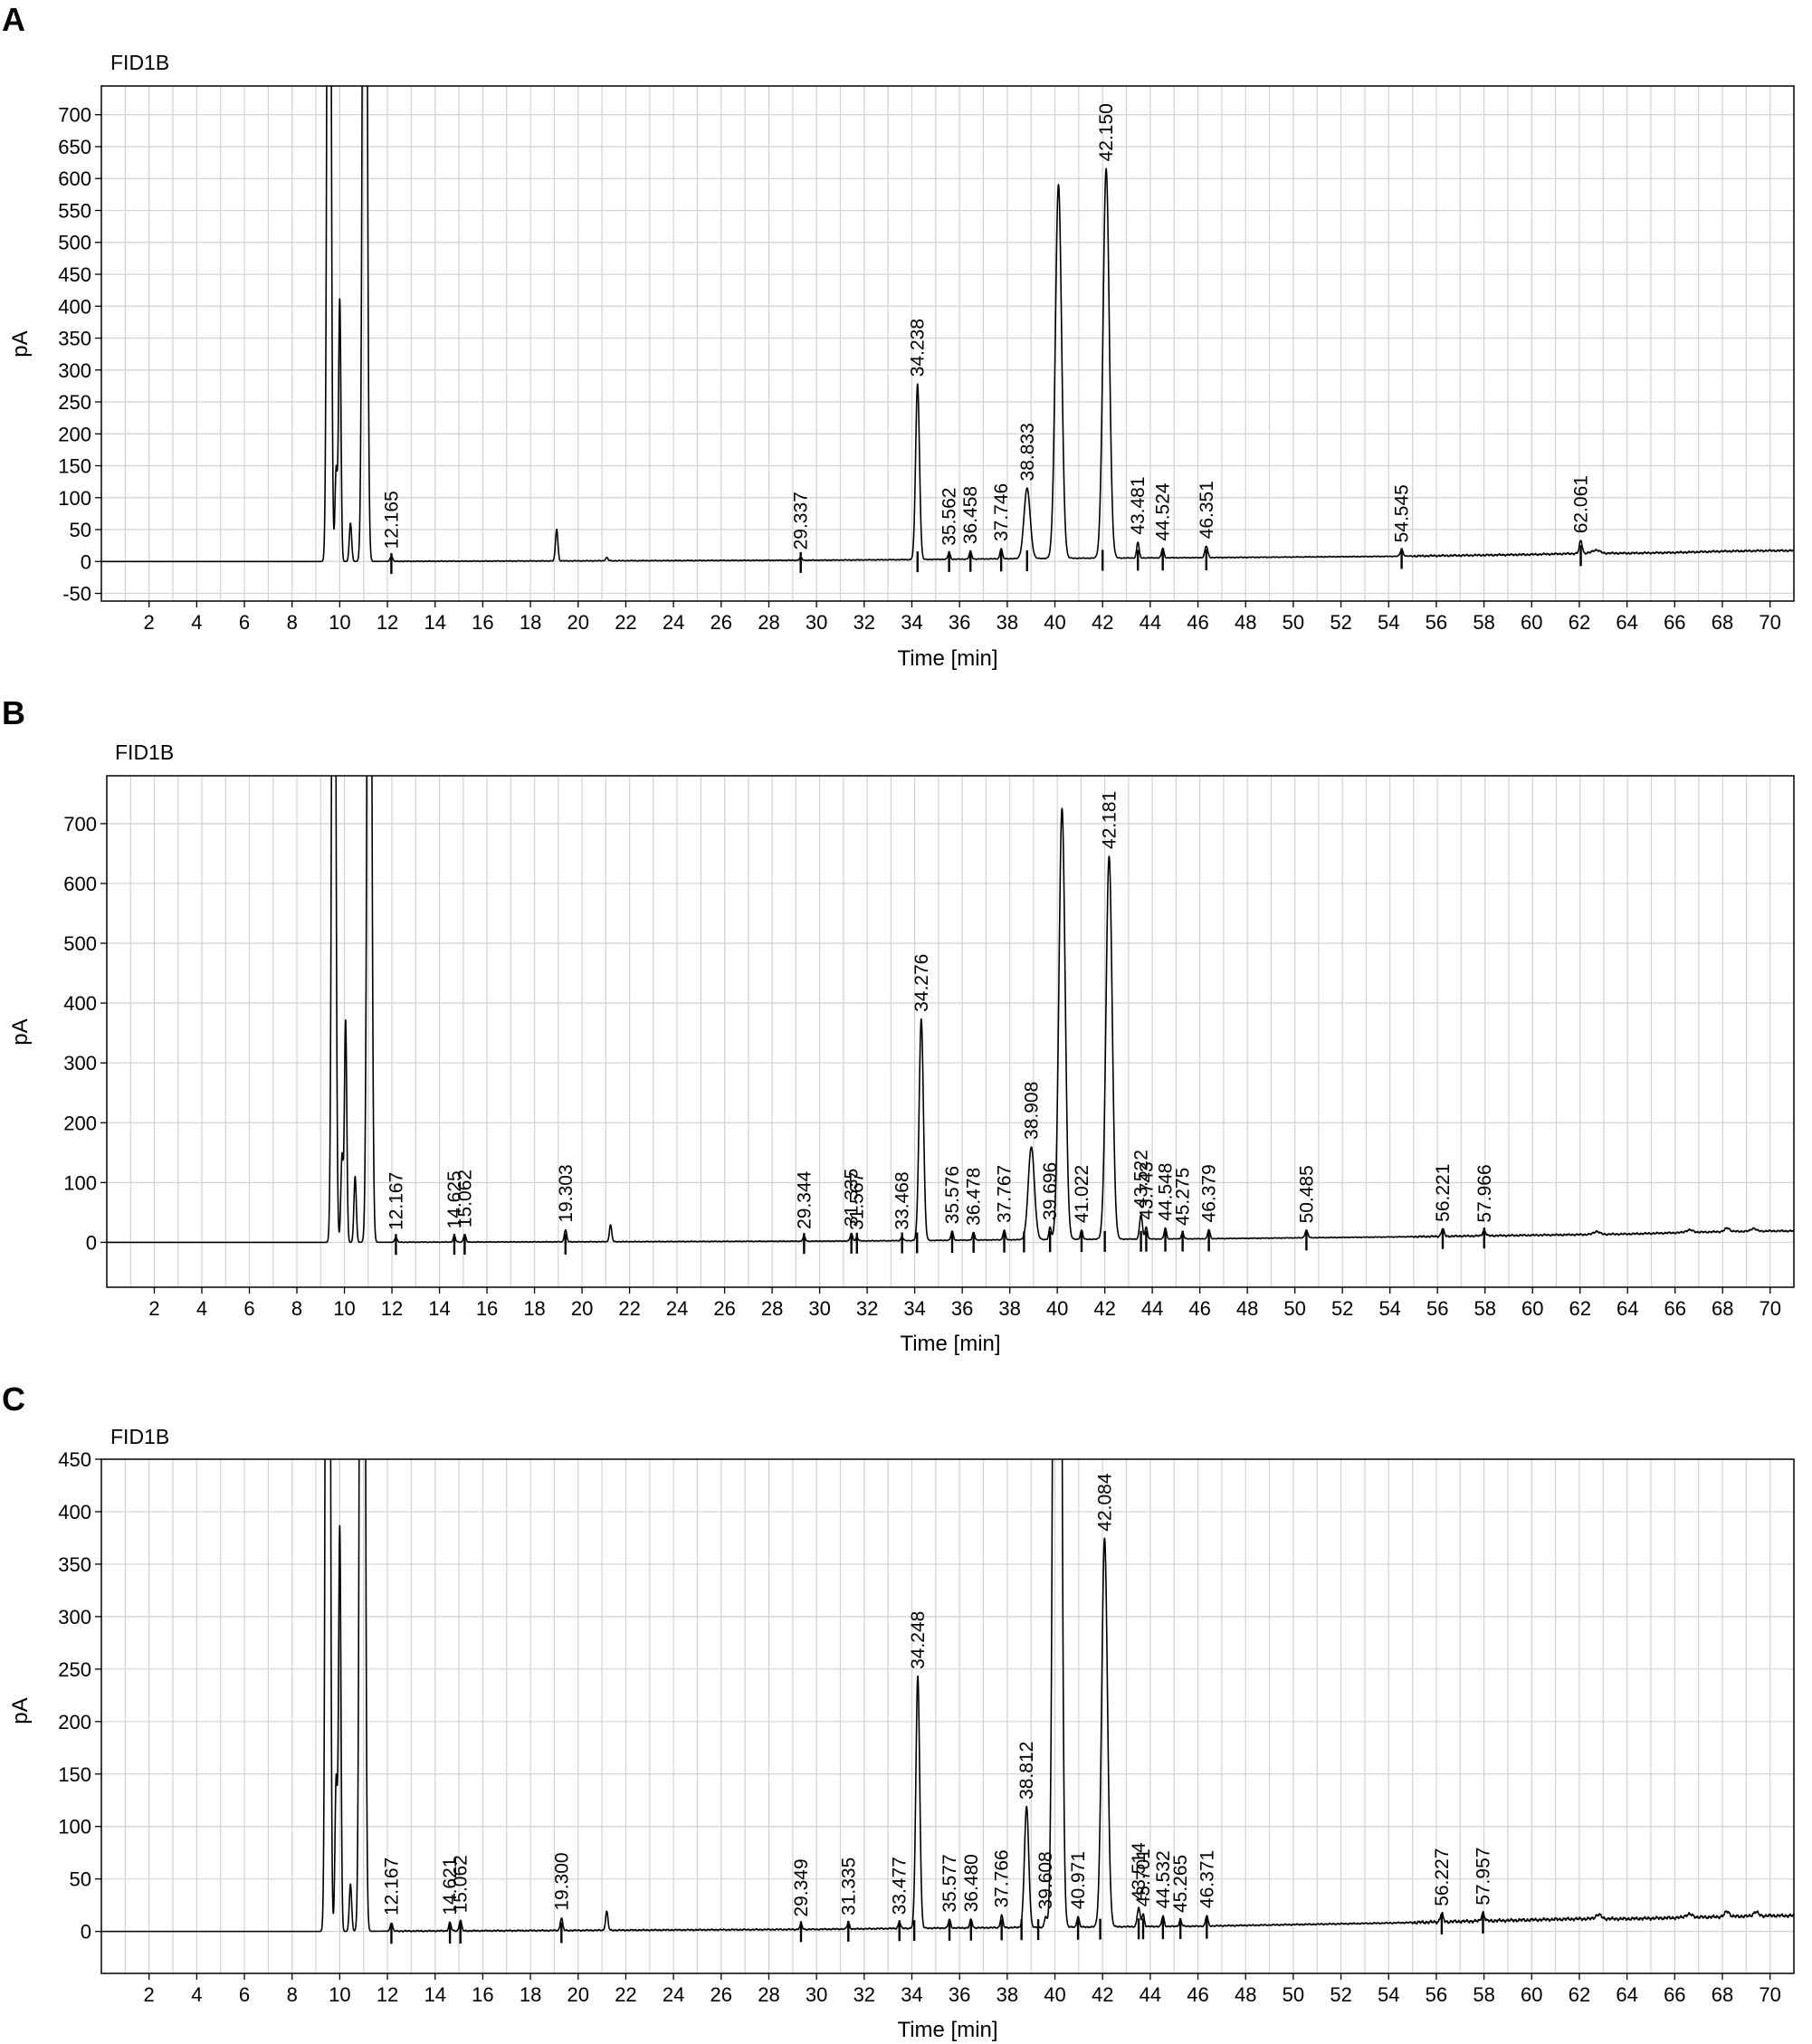 This screenshot has height=2044, width=1812. Describe the element at coordinates (461, 1884) in the screenshot. I see `peak-label: 15.062` at that location.